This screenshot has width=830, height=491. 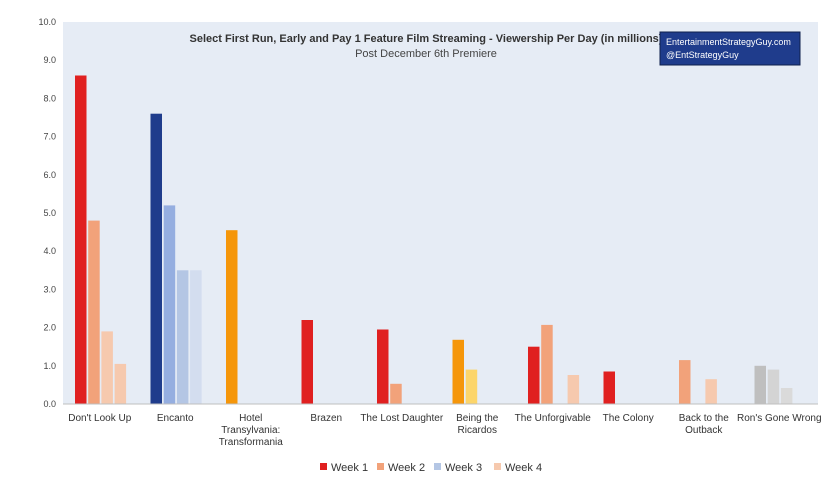 What do you see at coordinates (49, 251) in the screenshot?
I see `y-tick-label: 4.0` at bounding box center [49, 251].